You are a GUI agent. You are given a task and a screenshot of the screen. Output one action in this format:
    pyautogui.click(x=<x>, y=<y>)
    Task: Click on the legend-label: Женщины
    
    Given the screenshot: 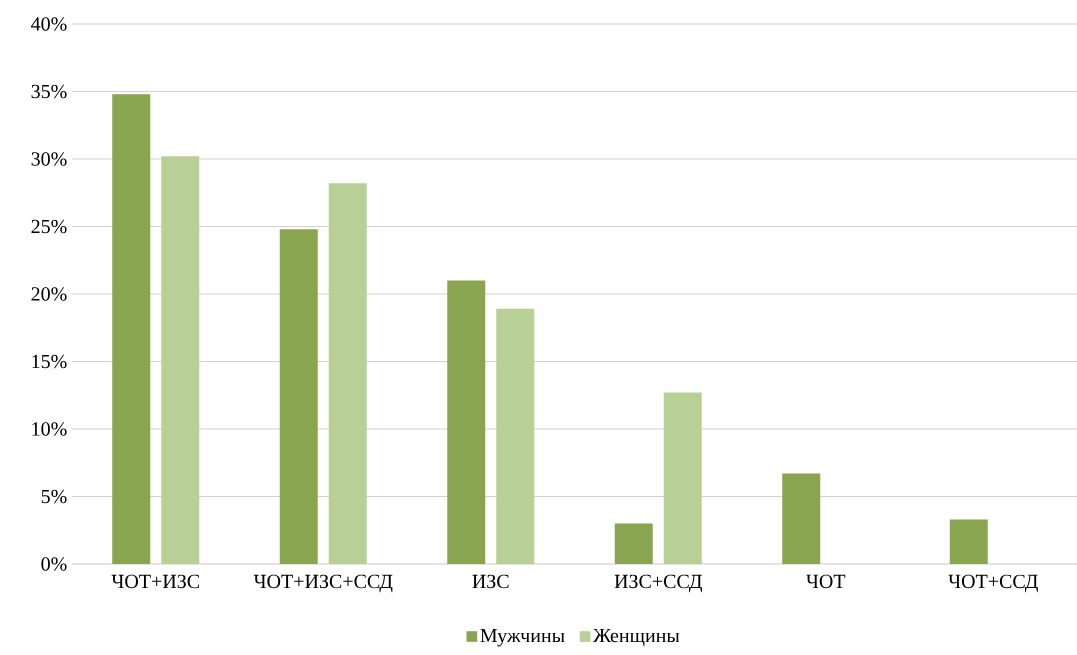 What is the action you would take?
    pyautogui.click(x=636, y=637)
    